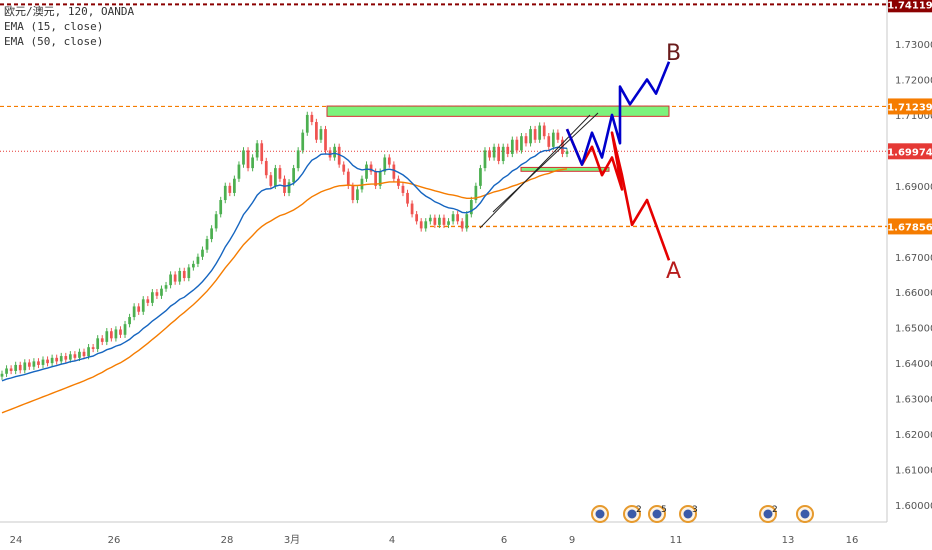 The width and height of the screenshot is (932, 550). I want to click on event-marker-count: 5, so click(664, 510).